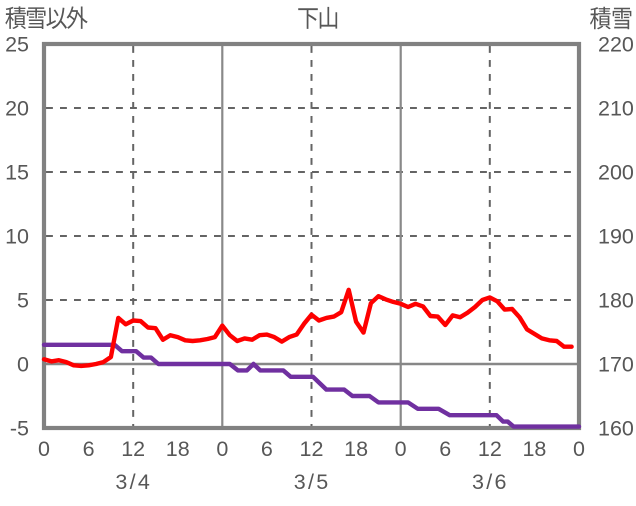 Image resolution: width=636 pixels, height=506 pixels. Describe the element at coordinates (616, 45) in the screenshot. I see `svg-text: 220` at that location.